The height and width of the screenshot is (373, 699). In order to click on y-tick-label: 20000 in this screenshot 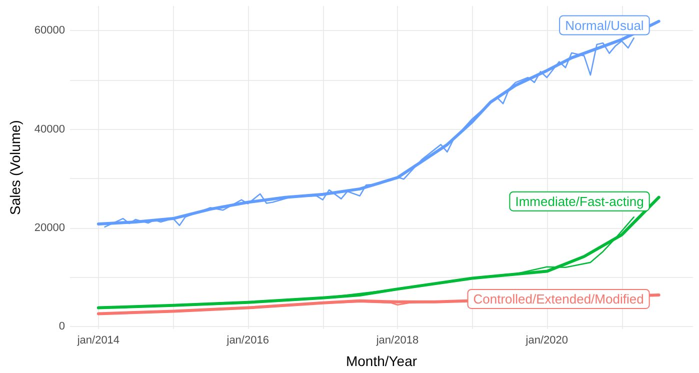, I will do `click(49, 228)`.